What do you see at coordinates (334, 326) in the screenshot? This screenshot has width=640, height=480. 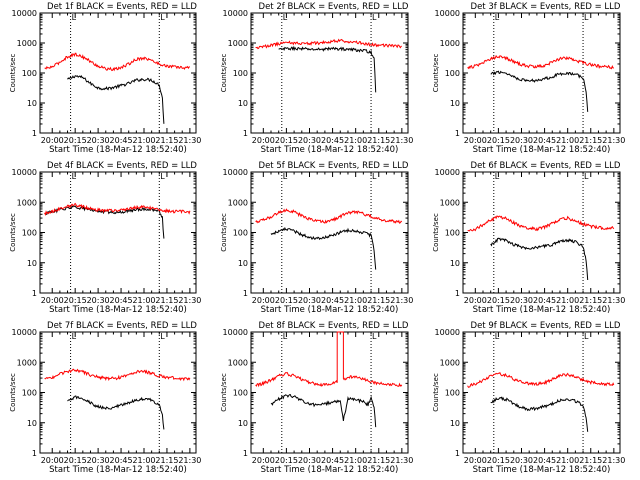 I see `chart-title: Det 8f BLACK = Events, RED = LLD` at bounding box center [334, 326].